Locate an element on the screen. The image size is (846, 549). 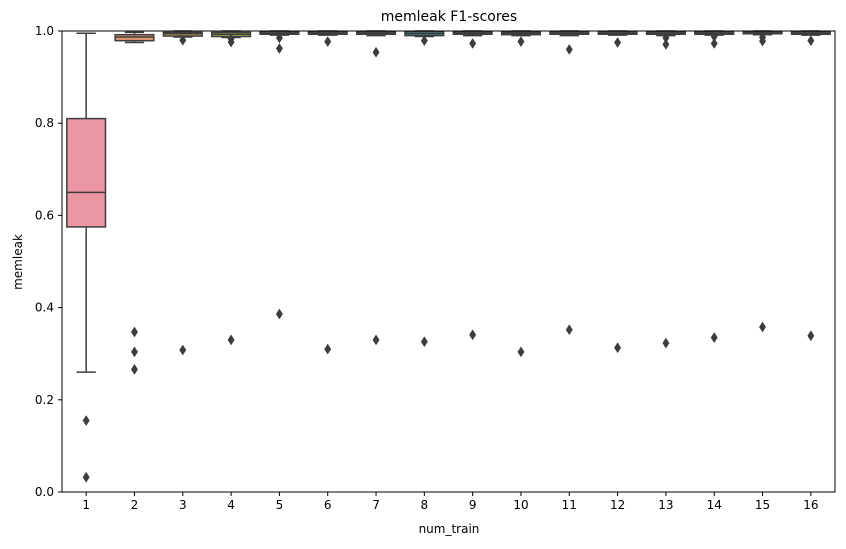
x-tick-label: 2 is located at coordinates (135, 505).